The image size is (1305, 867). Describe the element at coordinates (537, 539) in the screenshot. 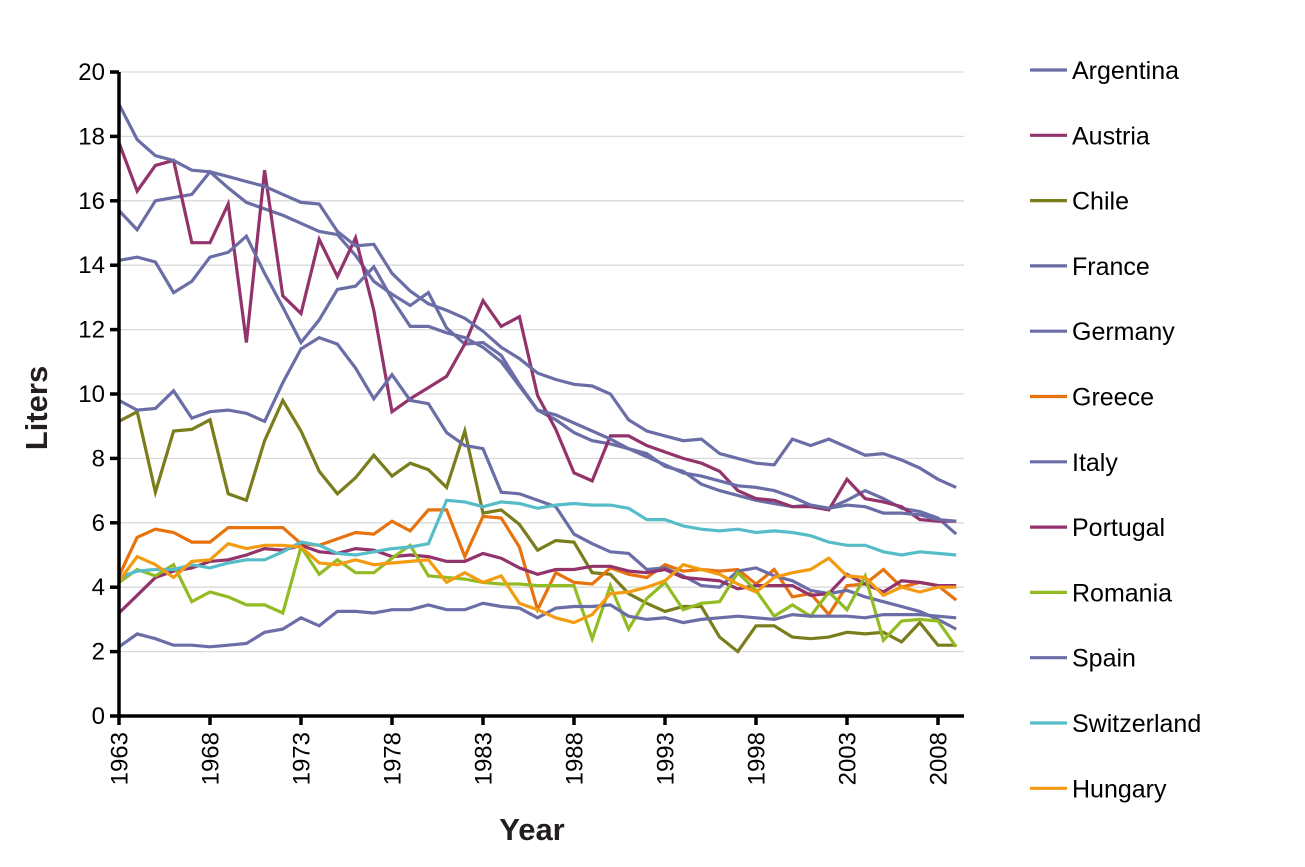

I see `series-line-switzerland` at that location.